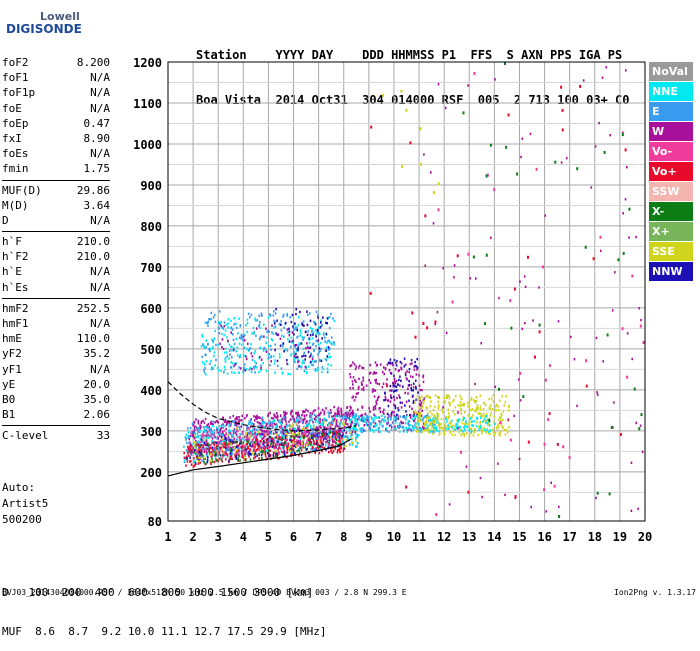 This screenshot has height=651, width=700. What do you see at coordinates (171, 592) in the screenshot?
I see `muf-d-values: 100 200 400 600 800 1000 1500 3000 [km]` at bounding box center [171, 592].